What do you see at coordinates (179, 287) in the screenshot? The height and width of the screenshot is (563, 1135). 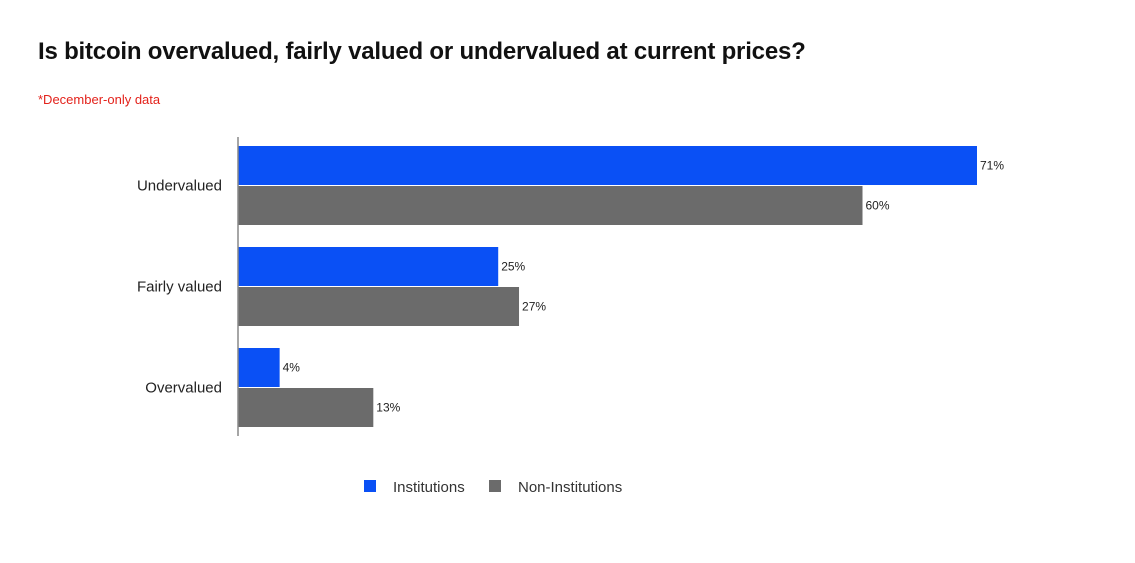 I see `category-label-fairly-valued: Fairly valued` at bounding box center [179, 287].